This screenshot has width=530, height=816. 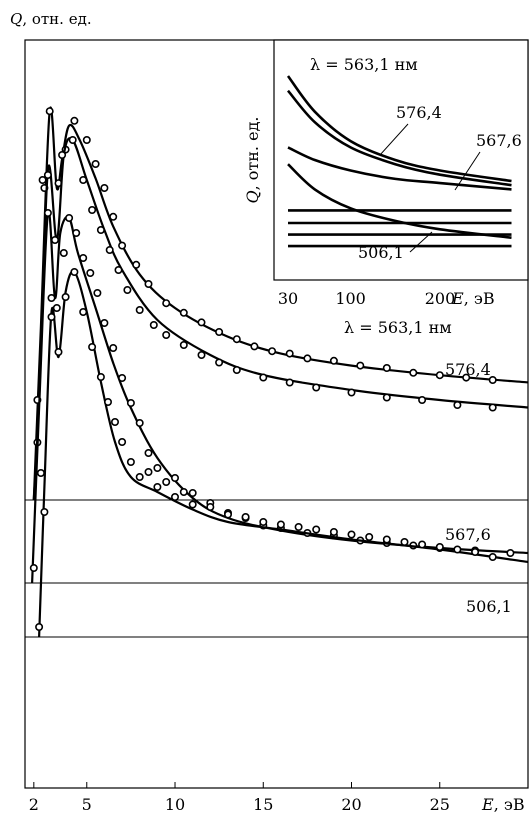 What do you see at coordinates (381, 252) in the screenshot?
I see `inset-annotation-3: 506,1` at bounding box center [381, 252].